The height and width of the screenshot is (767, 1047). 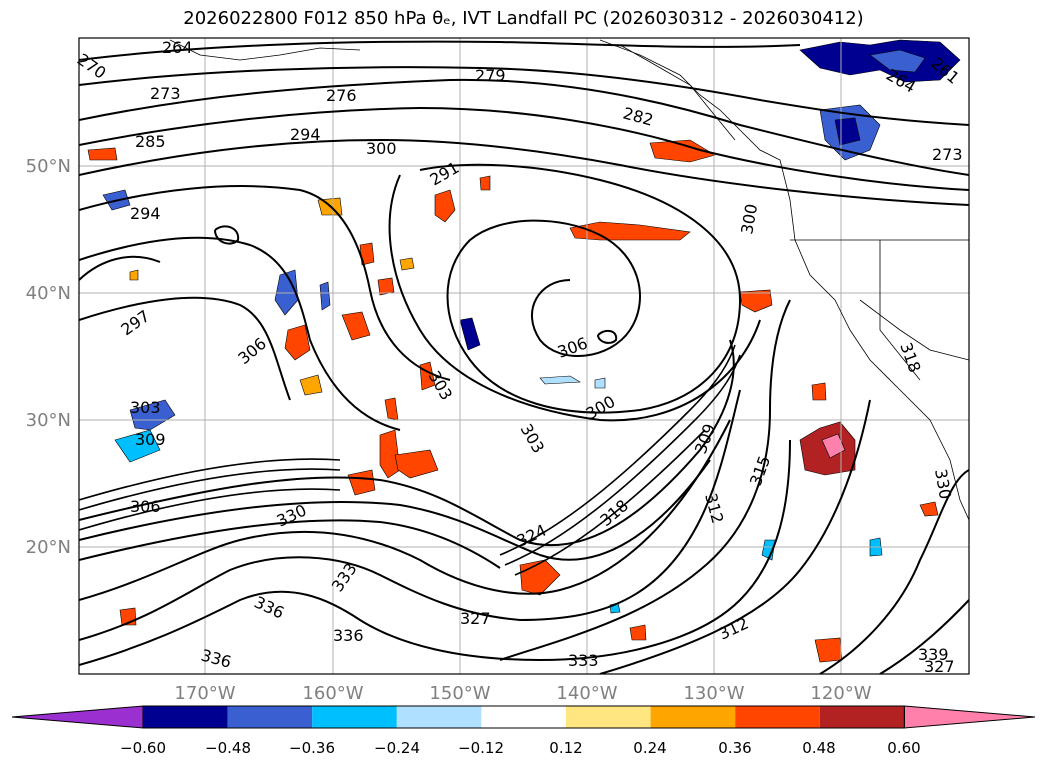 What do you see at coordinates (145, 407) in the screenshot?
I see `contour-label: 303` at bounding box center [145, 407].